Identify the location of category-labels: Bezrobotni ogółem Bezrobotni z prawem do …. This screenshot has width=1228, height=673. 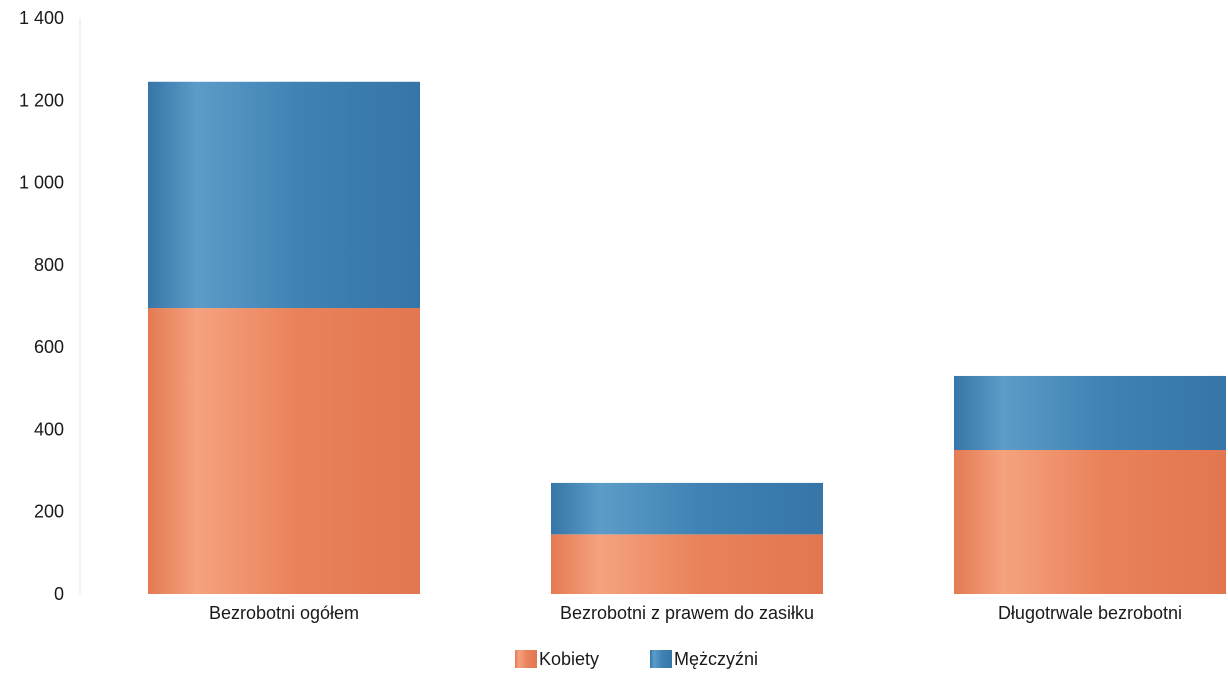
(695, 613).